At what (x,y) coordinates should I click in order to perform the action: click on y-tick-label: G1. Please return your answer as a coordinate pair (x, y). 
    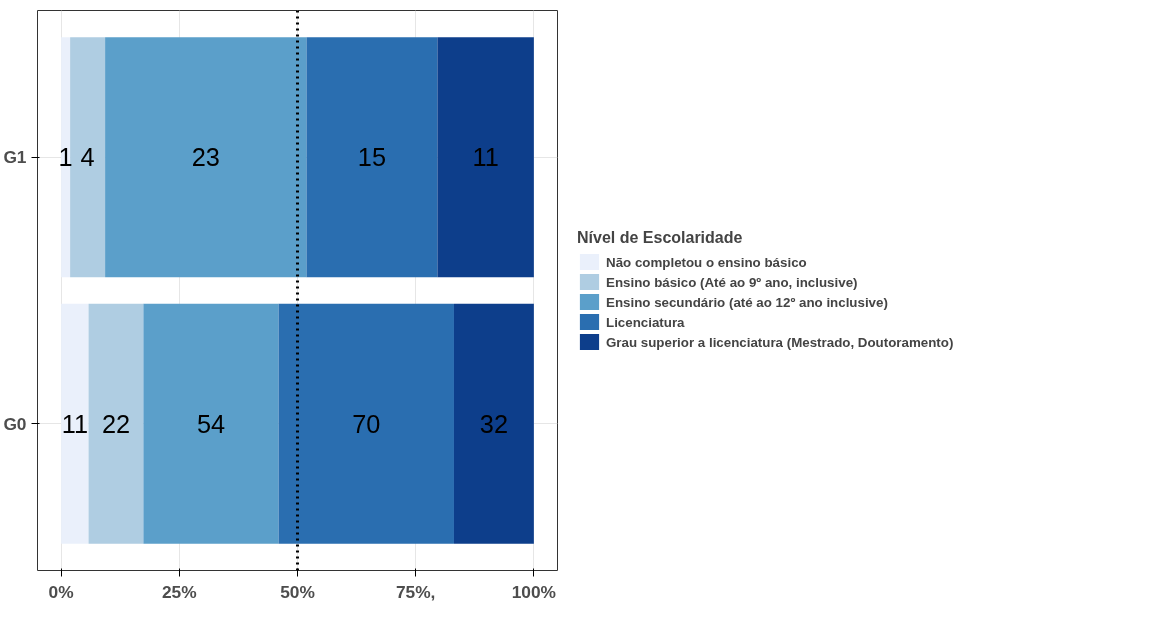
    Looking at the image, I should click on (15, 157).